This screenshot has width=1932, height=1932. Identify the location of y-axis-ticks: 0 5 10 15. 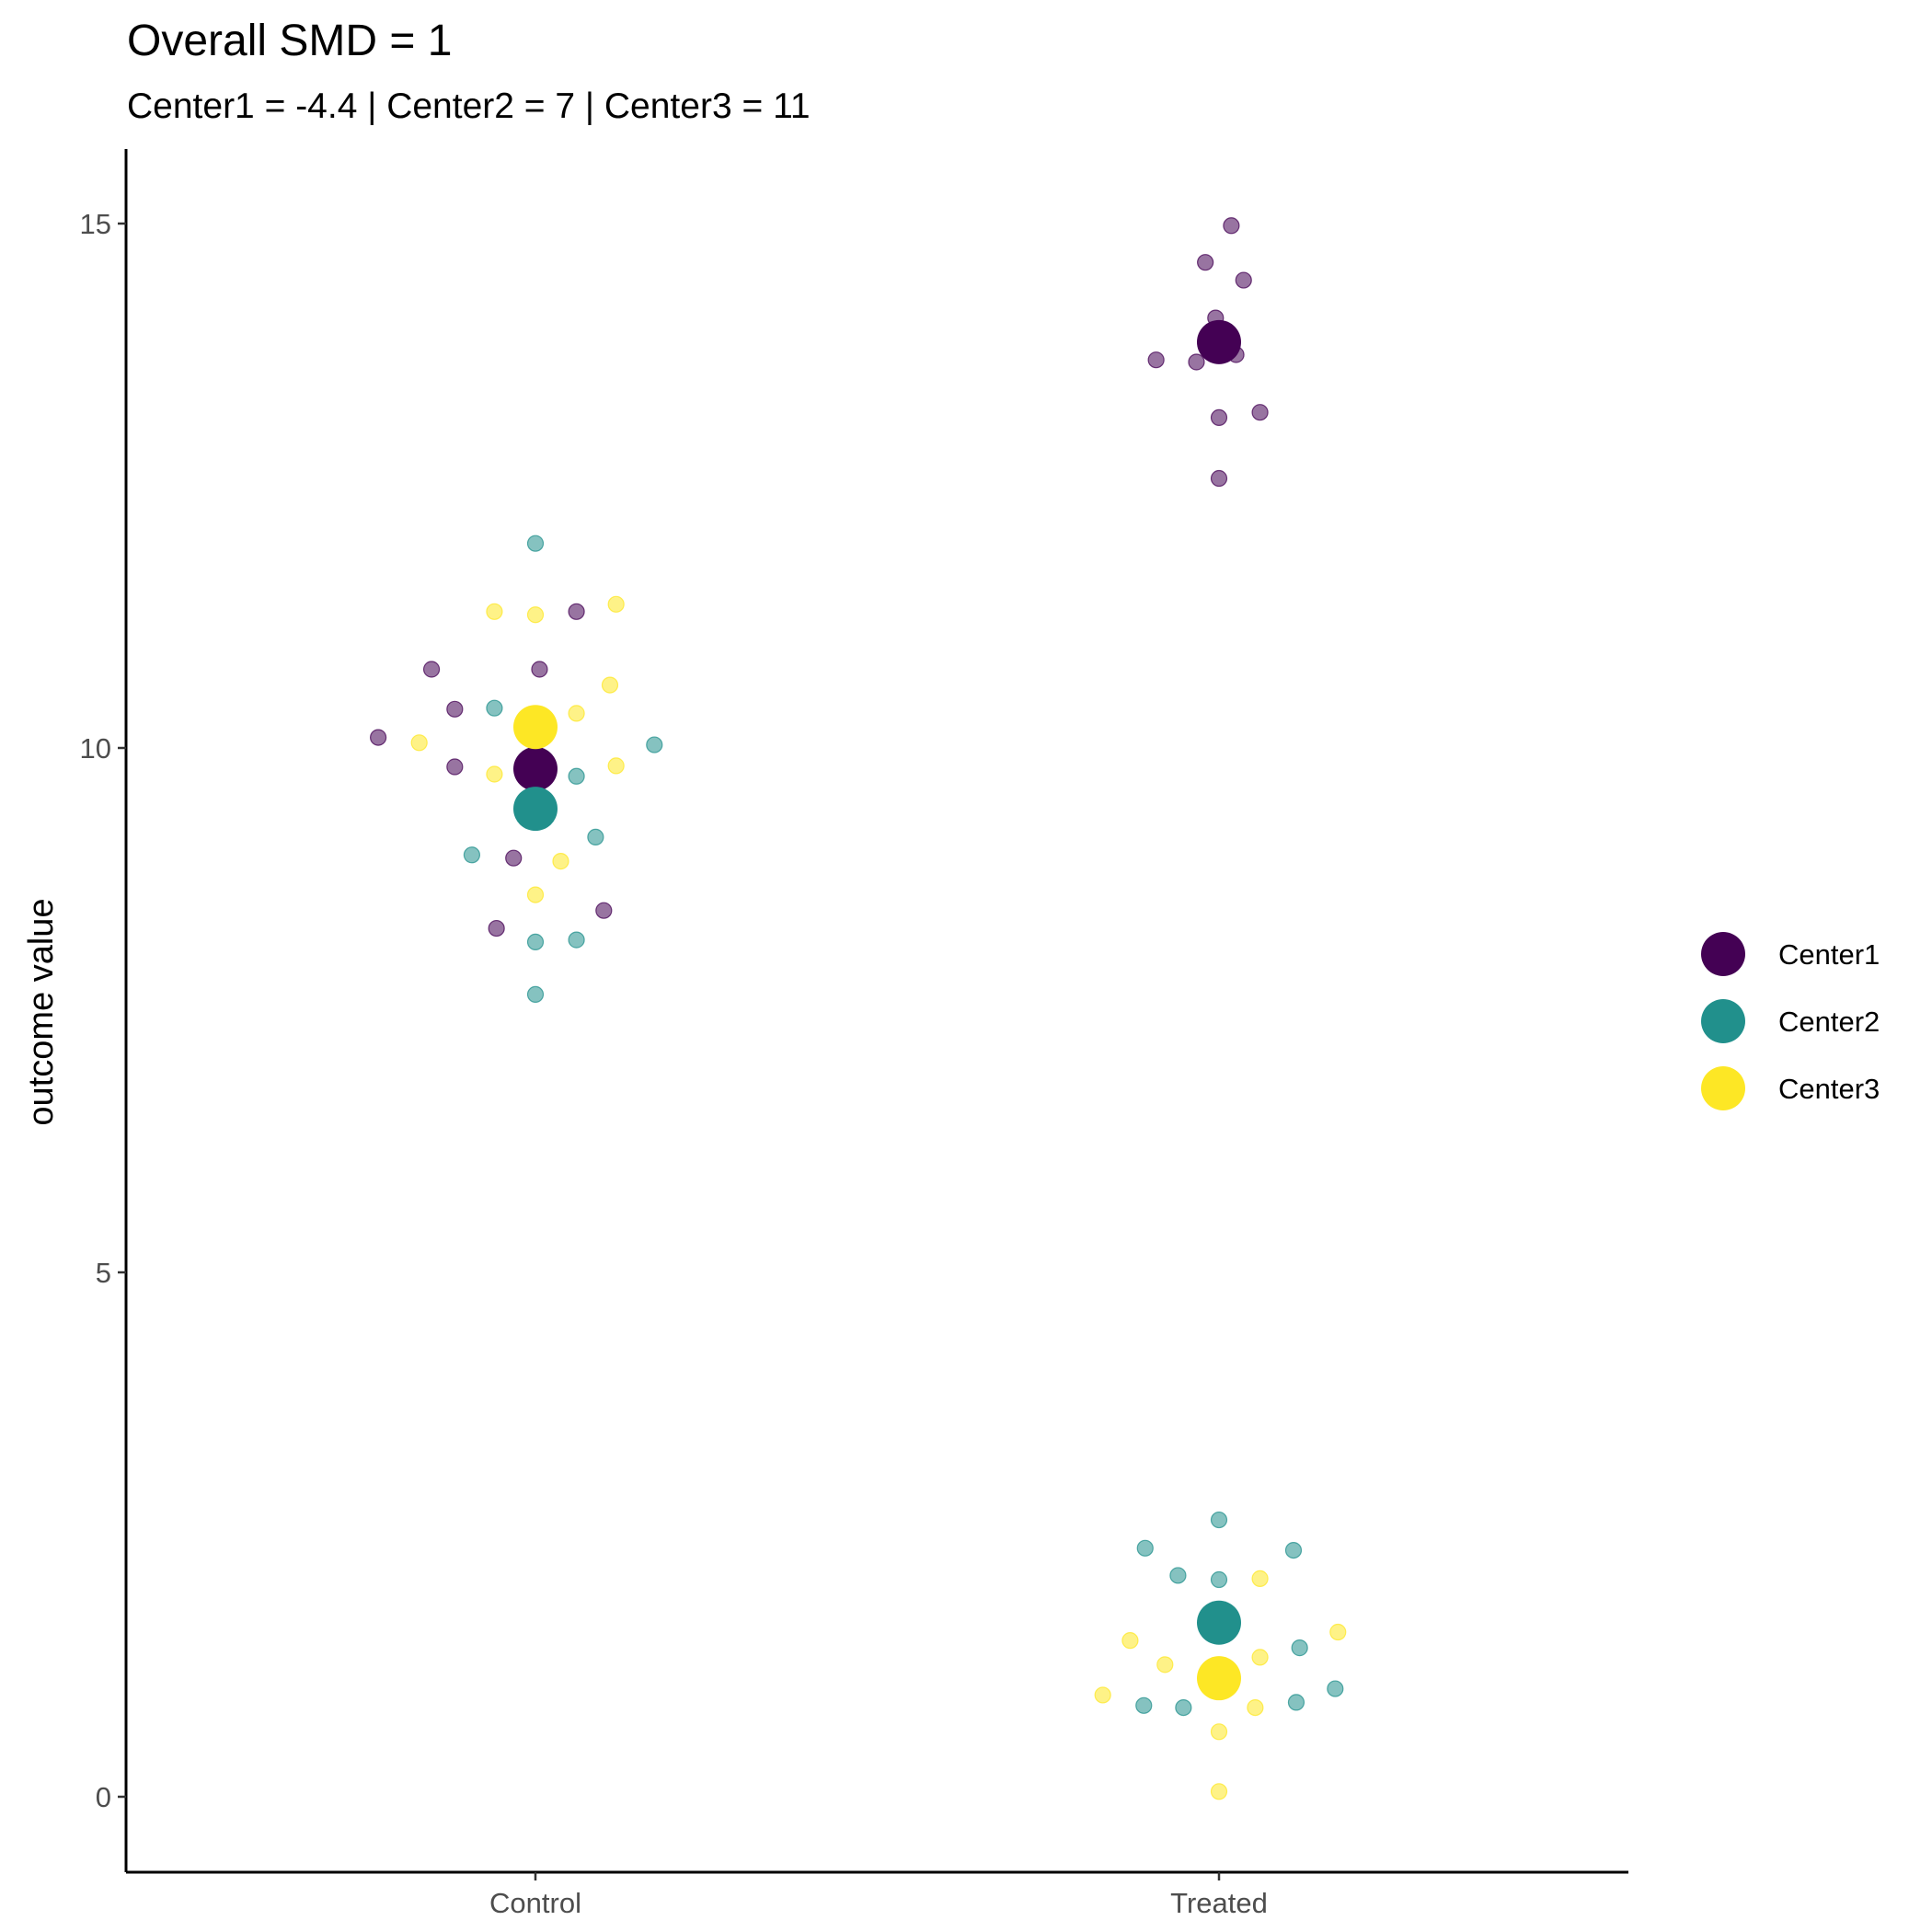
(103, 1010).